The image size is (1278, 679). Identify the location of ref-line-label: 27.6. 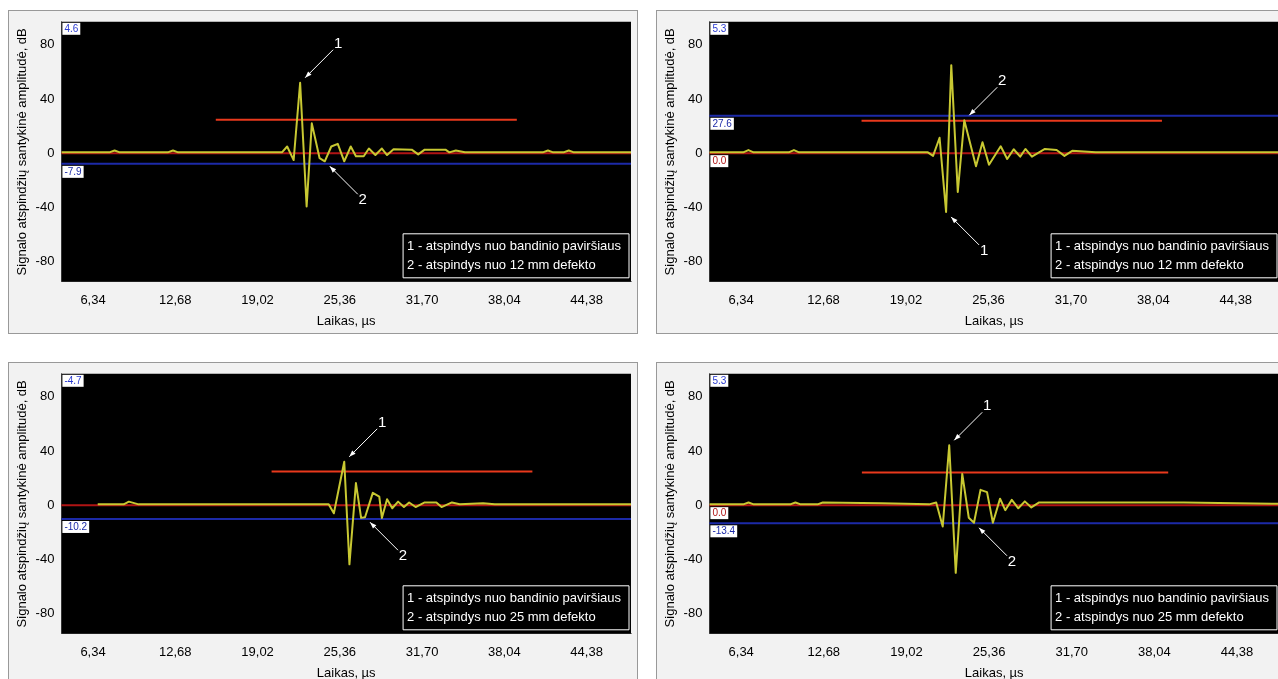
(722, 123).